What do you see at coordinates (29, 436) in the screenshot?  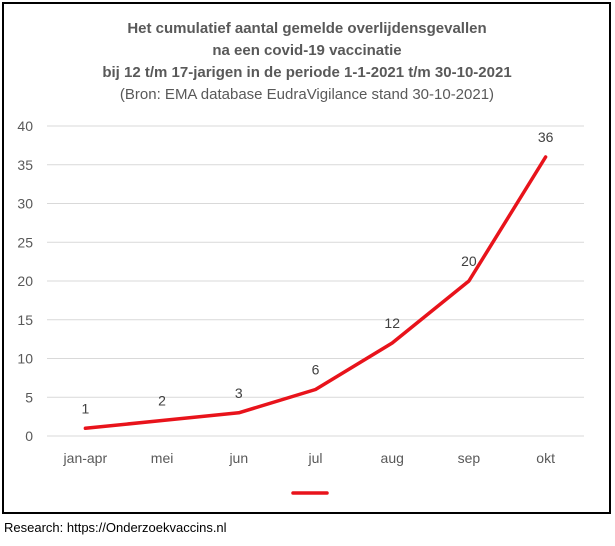 I see `y-tick-label: 0` at bounding box center [29, 436].